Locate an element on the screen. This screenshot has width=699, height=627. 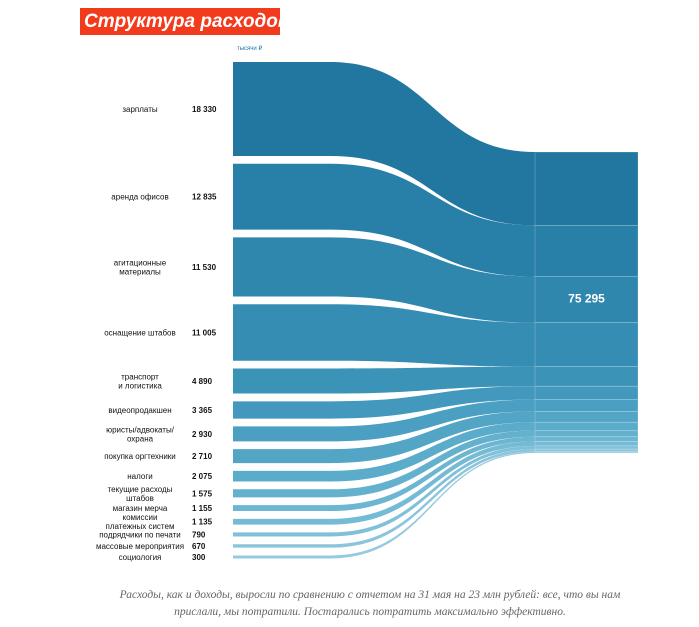
value-label: 790 is located at coordinates (199, 534).